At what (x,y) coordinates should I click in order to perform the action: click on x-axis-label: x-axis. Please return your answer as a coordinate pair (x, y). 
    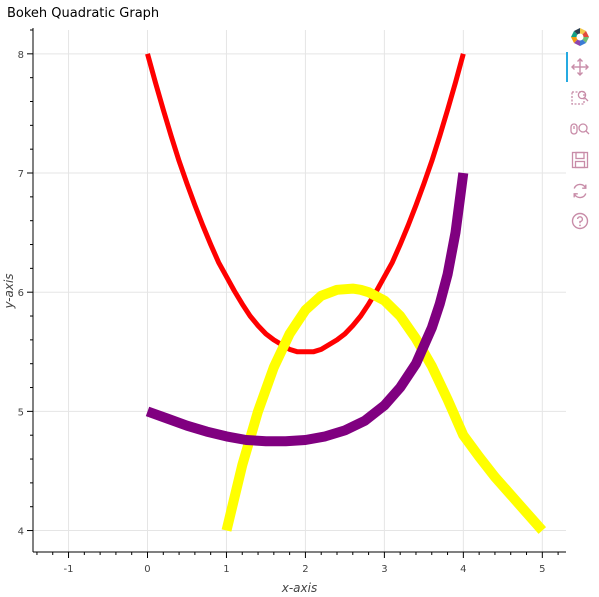
    Looking at the image, I should click on (299, 588).